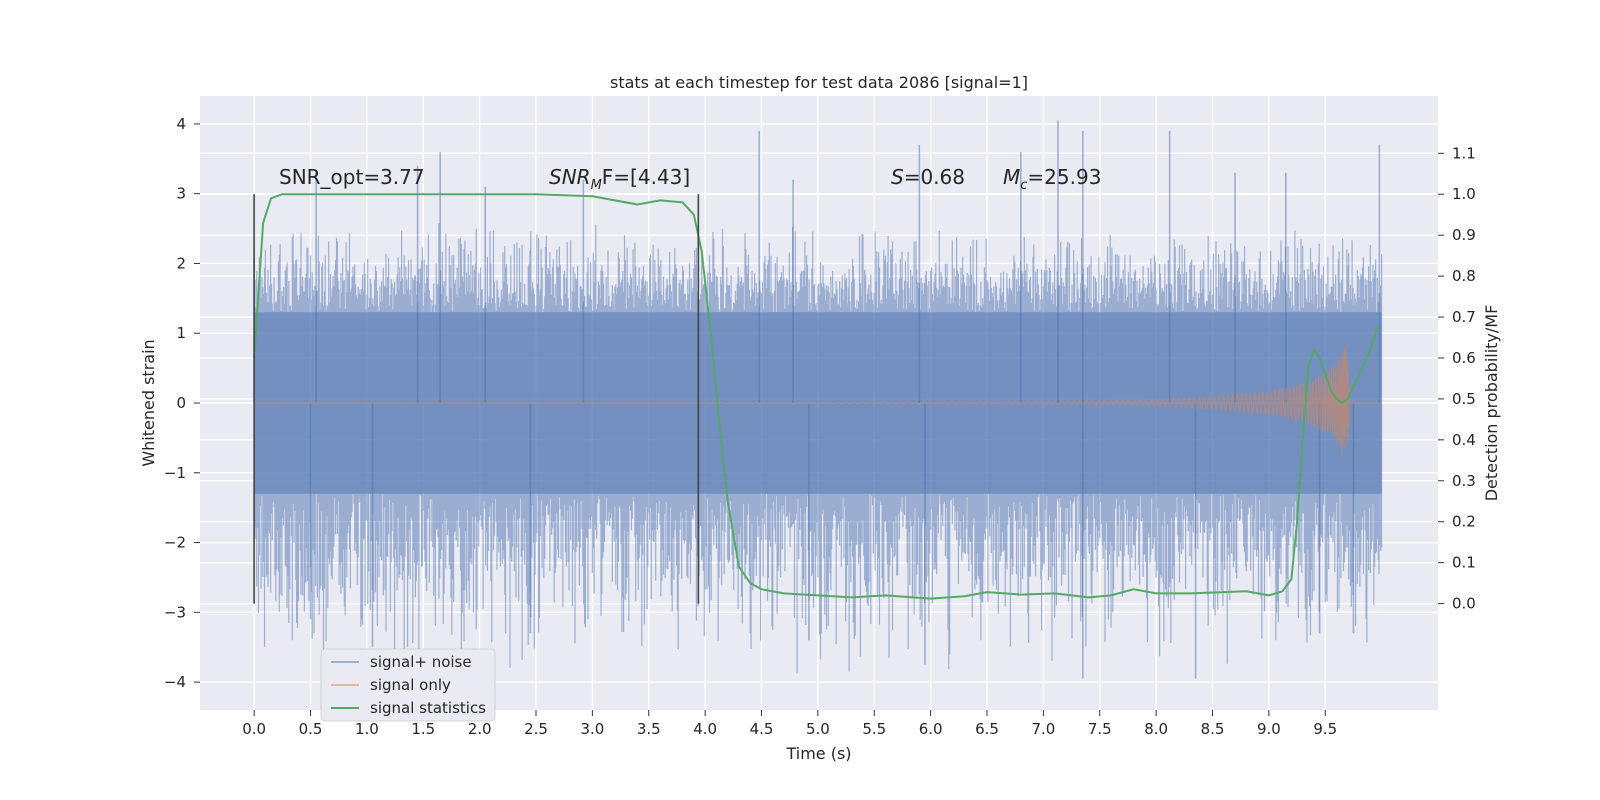 Image resolution: width=1600 pixels, height=800 pixels. I want to click on y-right-tick-label: 0.8, so click(1464, 276).